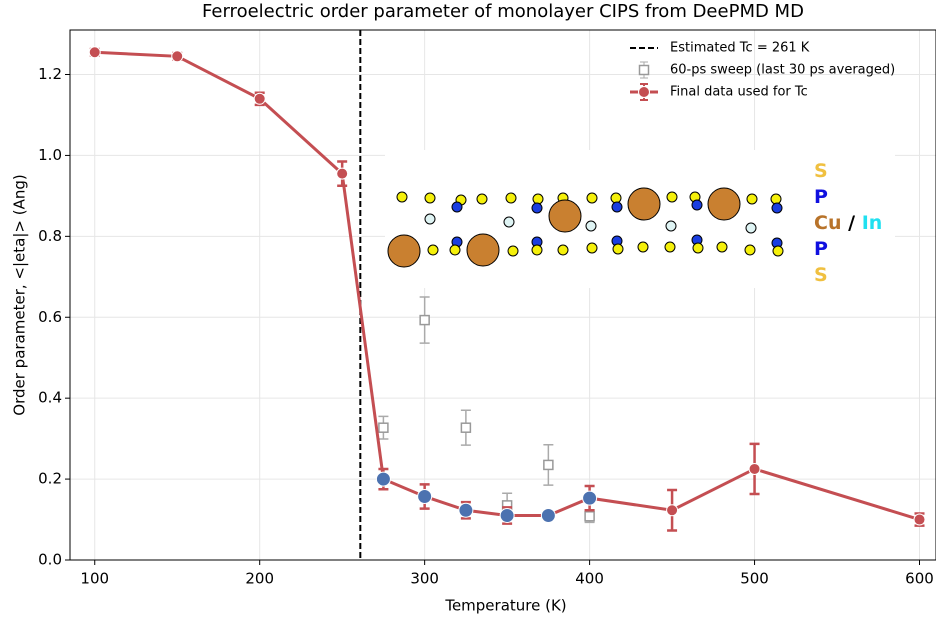  I want to click on x-axis-label: Temperature (K), so click(505, 606).